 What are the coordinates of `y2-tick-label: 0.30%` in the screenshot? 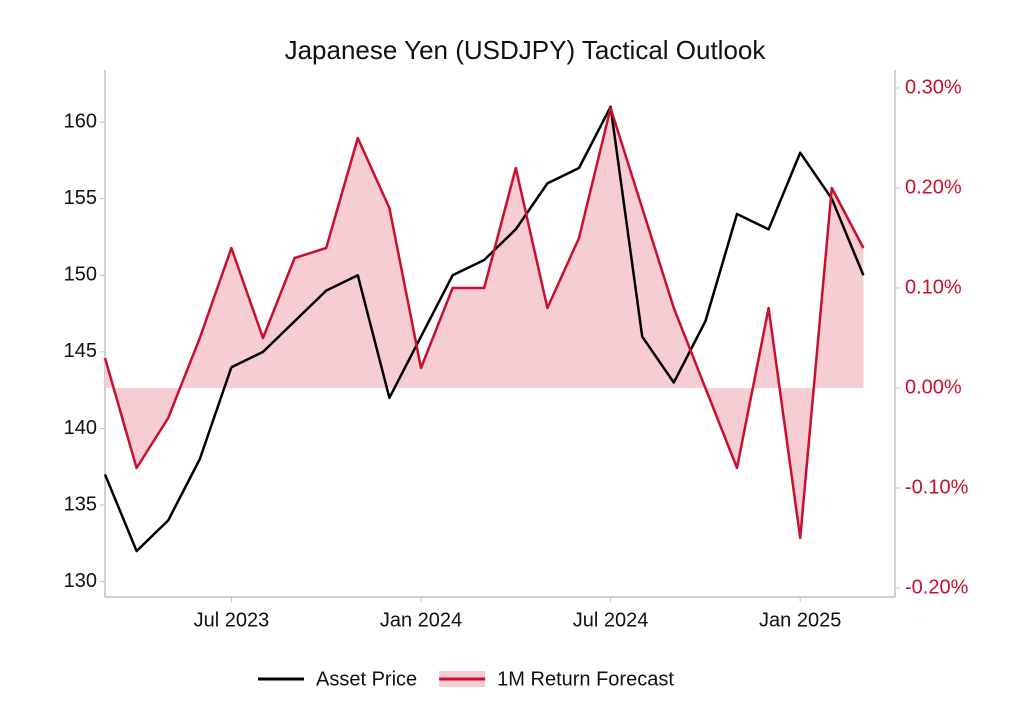 It's located at (933, 87).